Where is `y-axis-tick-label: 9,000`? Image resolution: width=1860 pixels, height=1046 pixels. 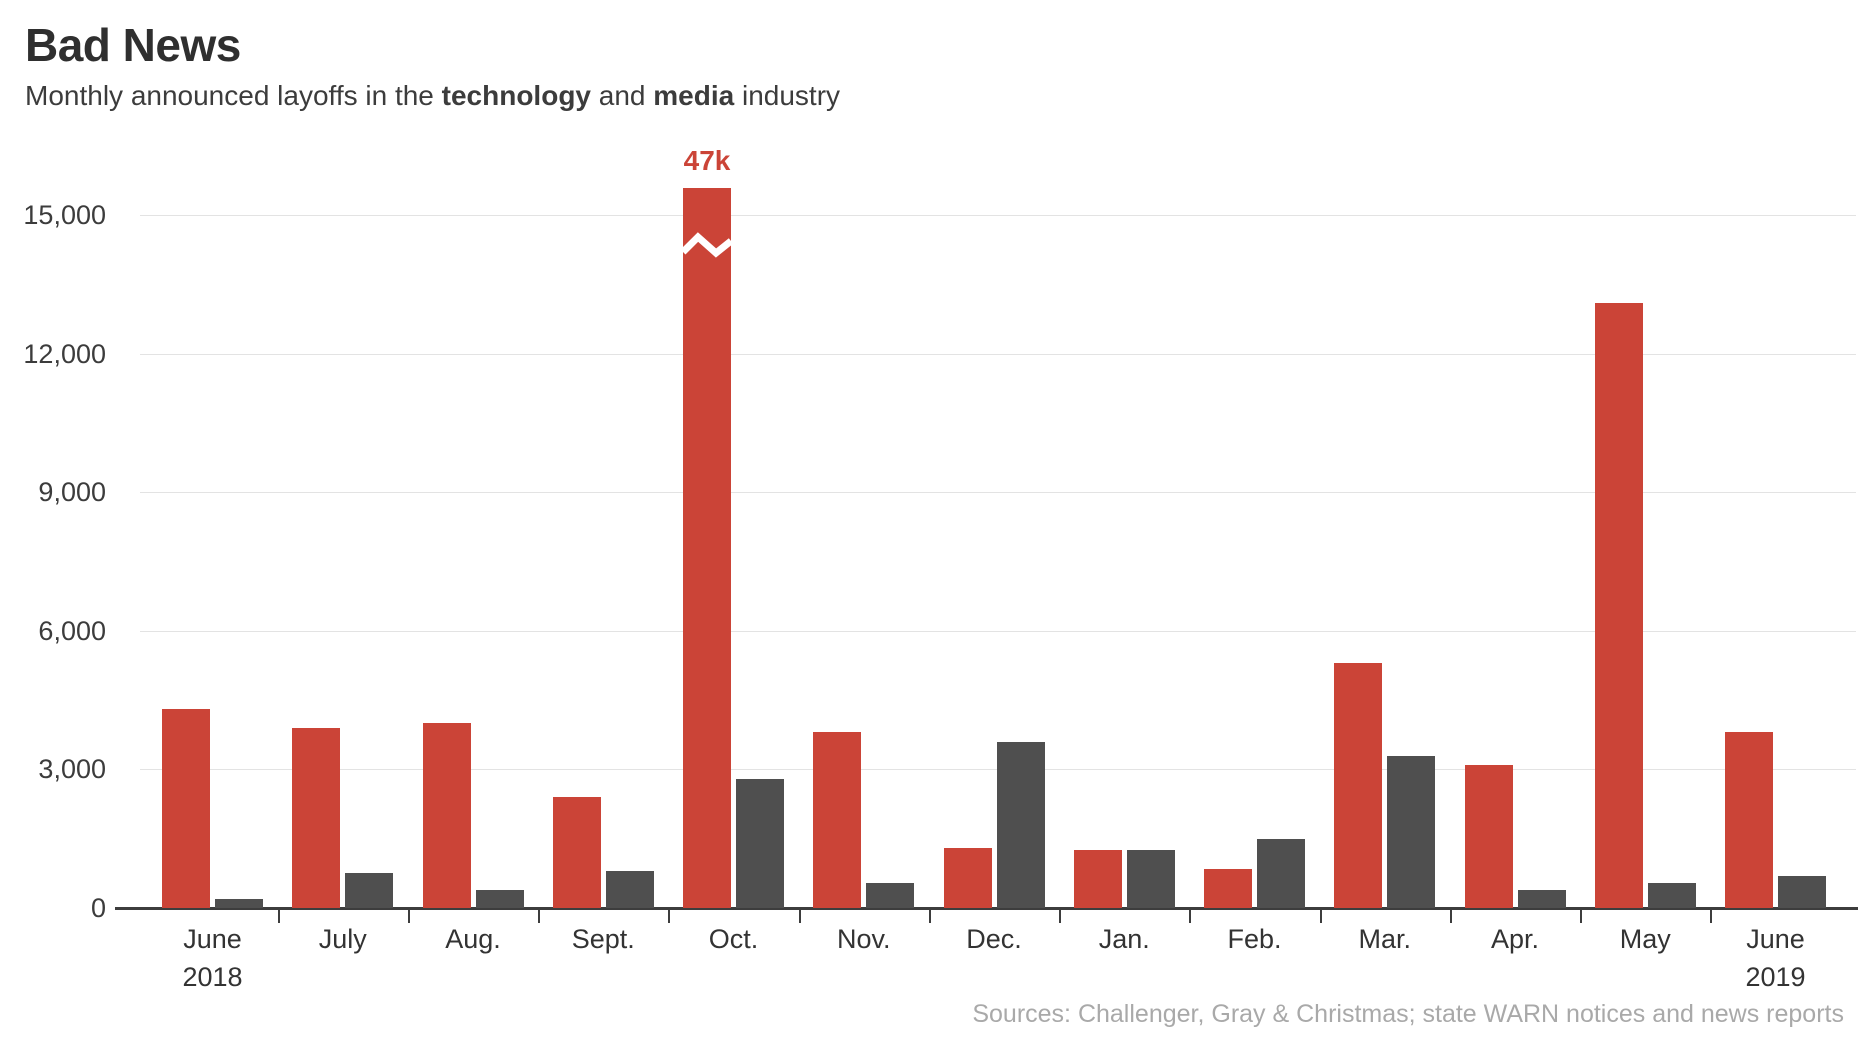 y-axis-tick-label: 9,000 is located at coordinates (72, 492).